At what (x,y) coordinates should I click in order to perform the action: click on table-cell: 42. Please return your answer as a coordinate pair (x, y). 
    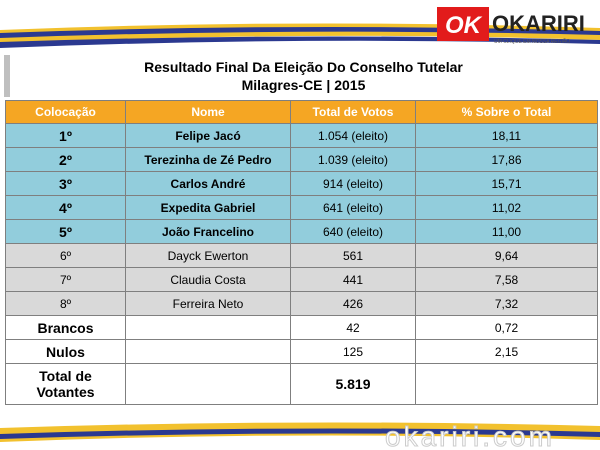
    Looking at the image, I should click on (353, 327).